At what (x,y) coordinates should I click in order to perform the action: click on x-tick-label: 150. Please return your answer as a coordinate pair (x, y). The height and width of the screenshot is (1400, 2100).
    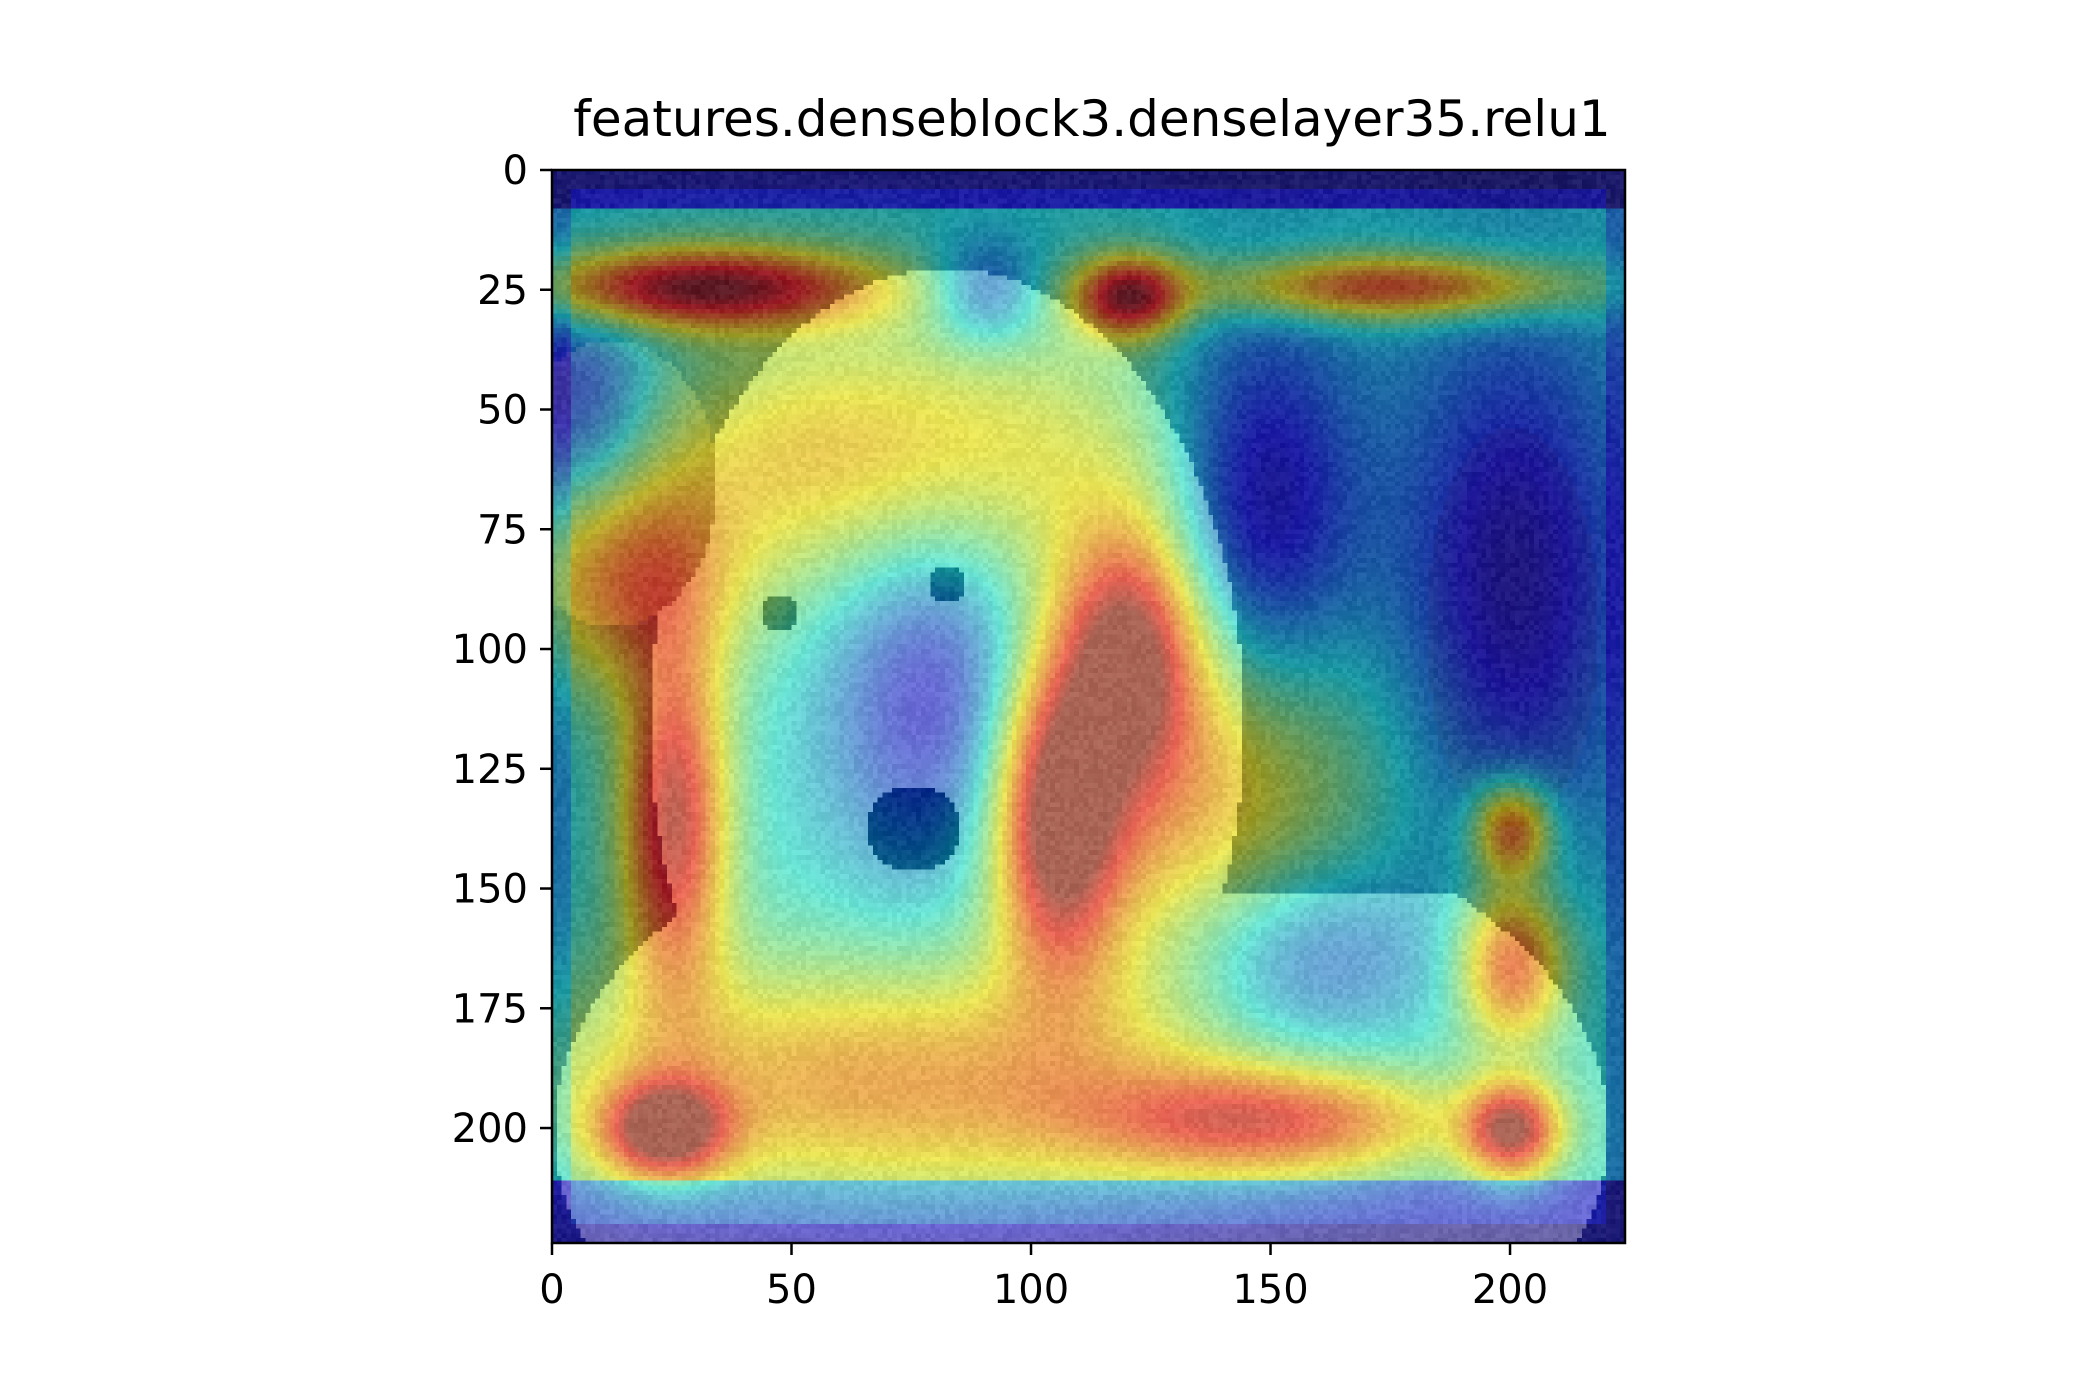
    Looking at the image, I should click on (1270, 1290).